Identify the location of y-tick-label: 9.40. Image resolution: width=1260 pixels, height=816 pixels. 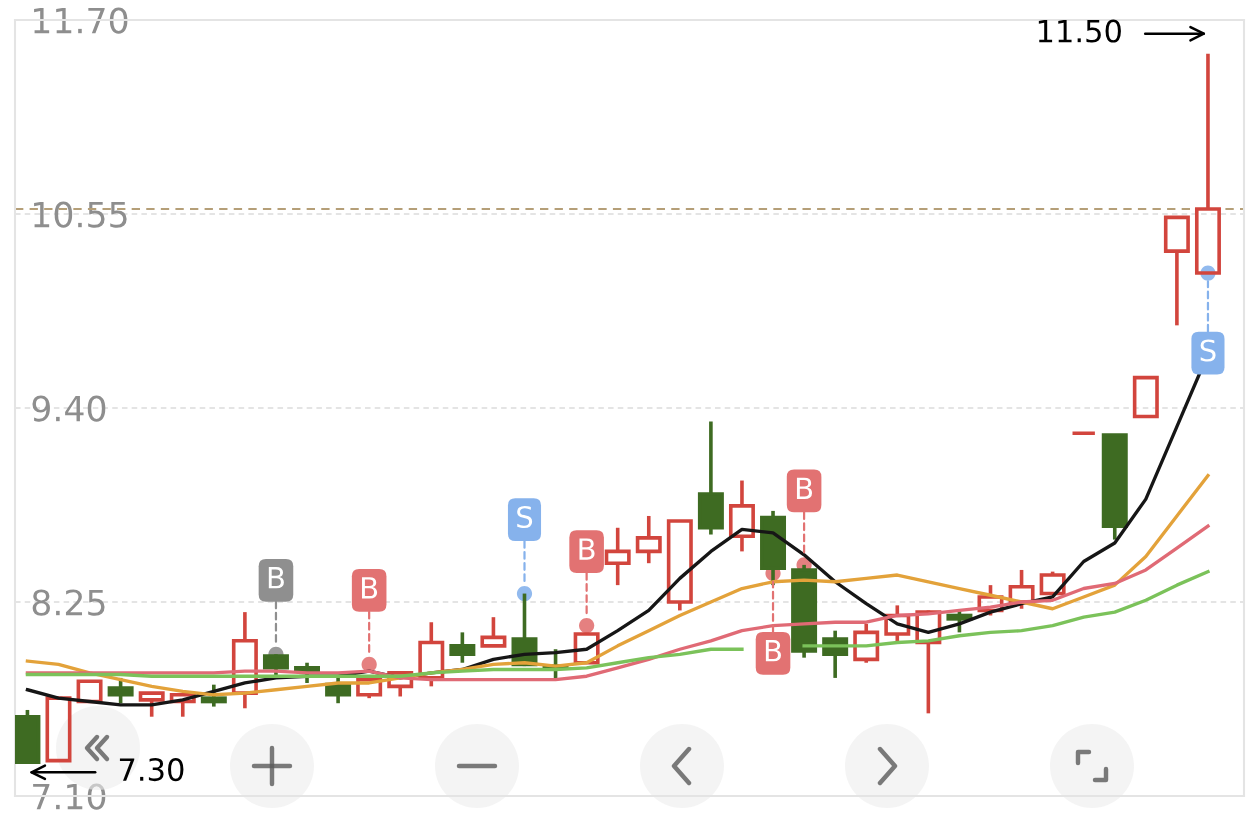
(69, 408).